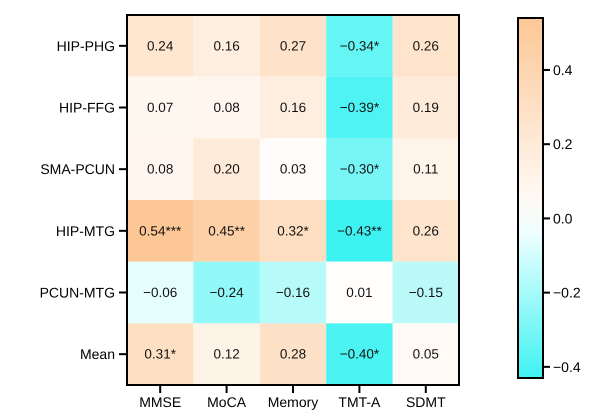 This screenshot has width=593, height=413. I want to click on data-label: 0.54***, so click(160, 230).